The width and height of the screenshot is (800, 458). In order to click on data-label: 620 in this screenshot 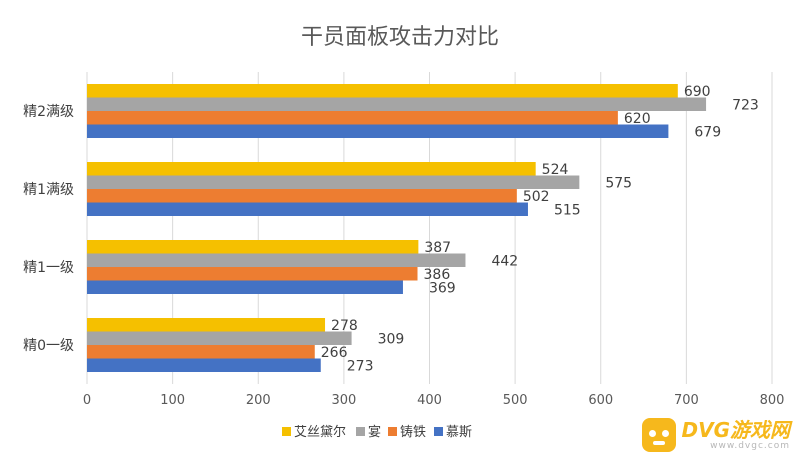, I will do `click(637, 119)`.